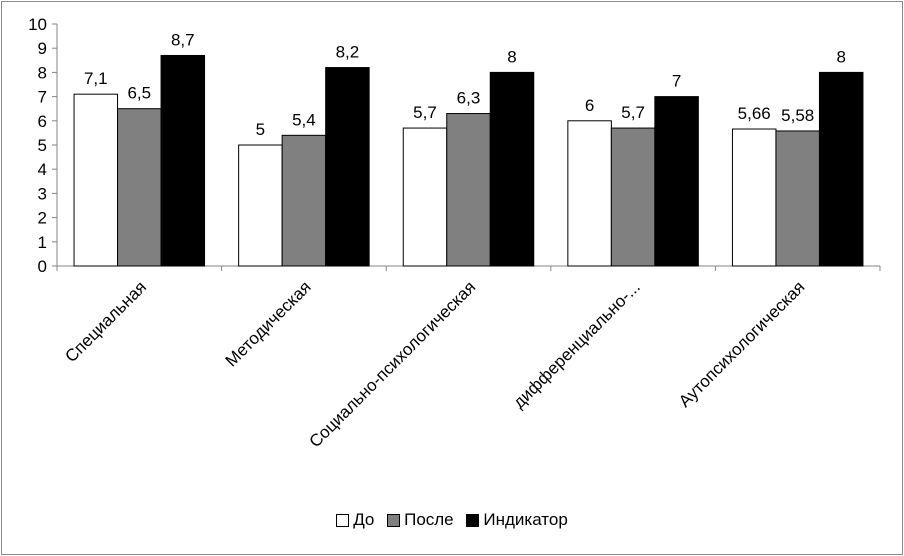 The height and width of the screenshot is (556, 904). I want to click on x-category-label: Социально-психологическая, so click(392, 364).